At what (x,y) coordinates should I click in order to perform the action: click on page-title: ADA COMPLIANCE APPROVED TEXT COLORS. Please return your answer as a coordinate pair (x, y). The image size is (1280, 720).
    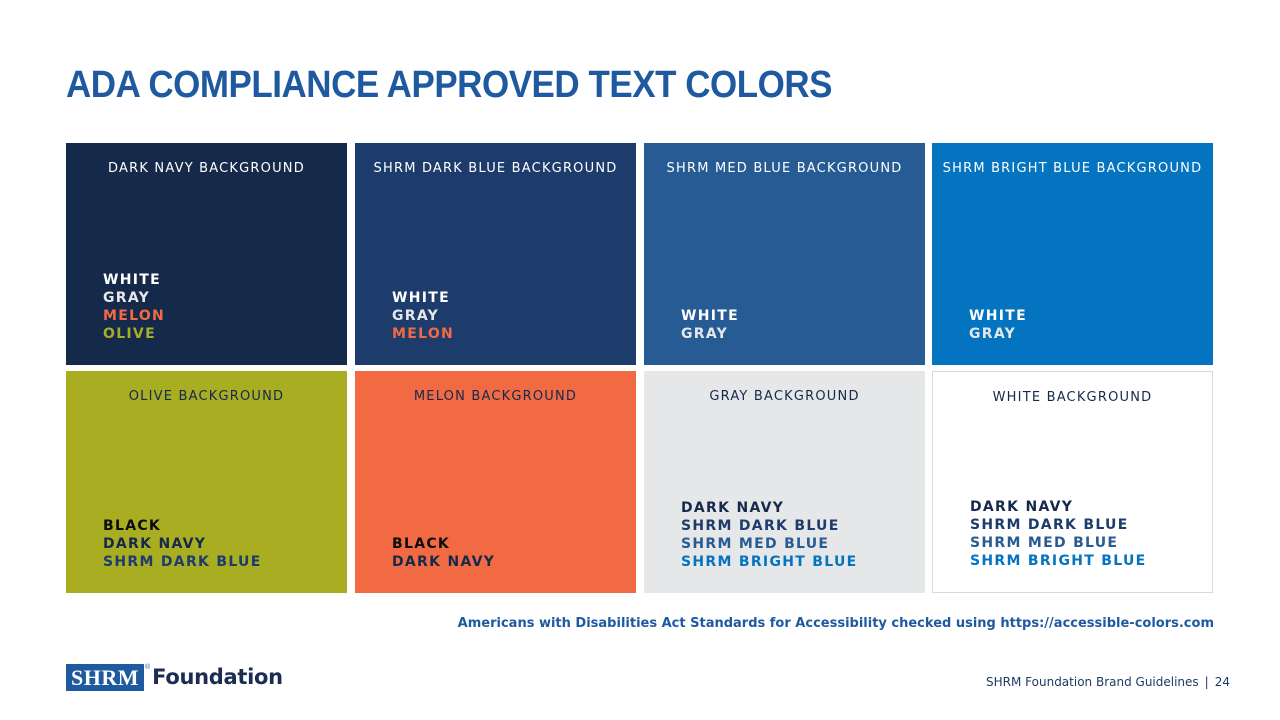
    Looking at the image, I should click on (449, 85).